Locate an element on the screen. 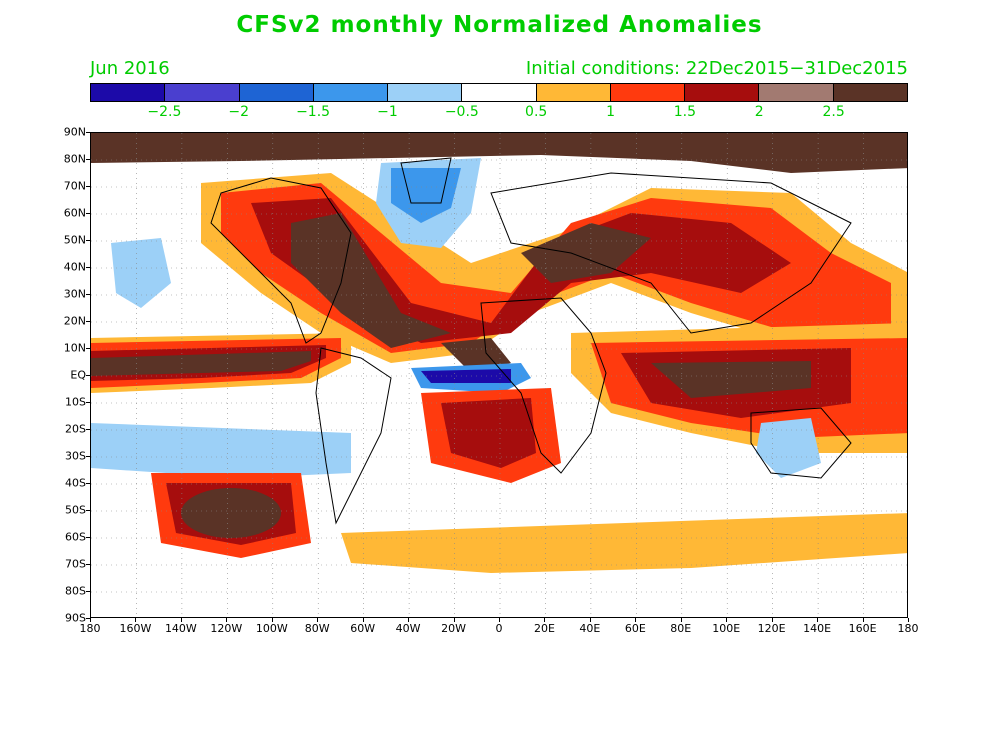 The height and width of the screenshot is (750, 999). latitude-label: 50N is located at coordinates (74, 240).